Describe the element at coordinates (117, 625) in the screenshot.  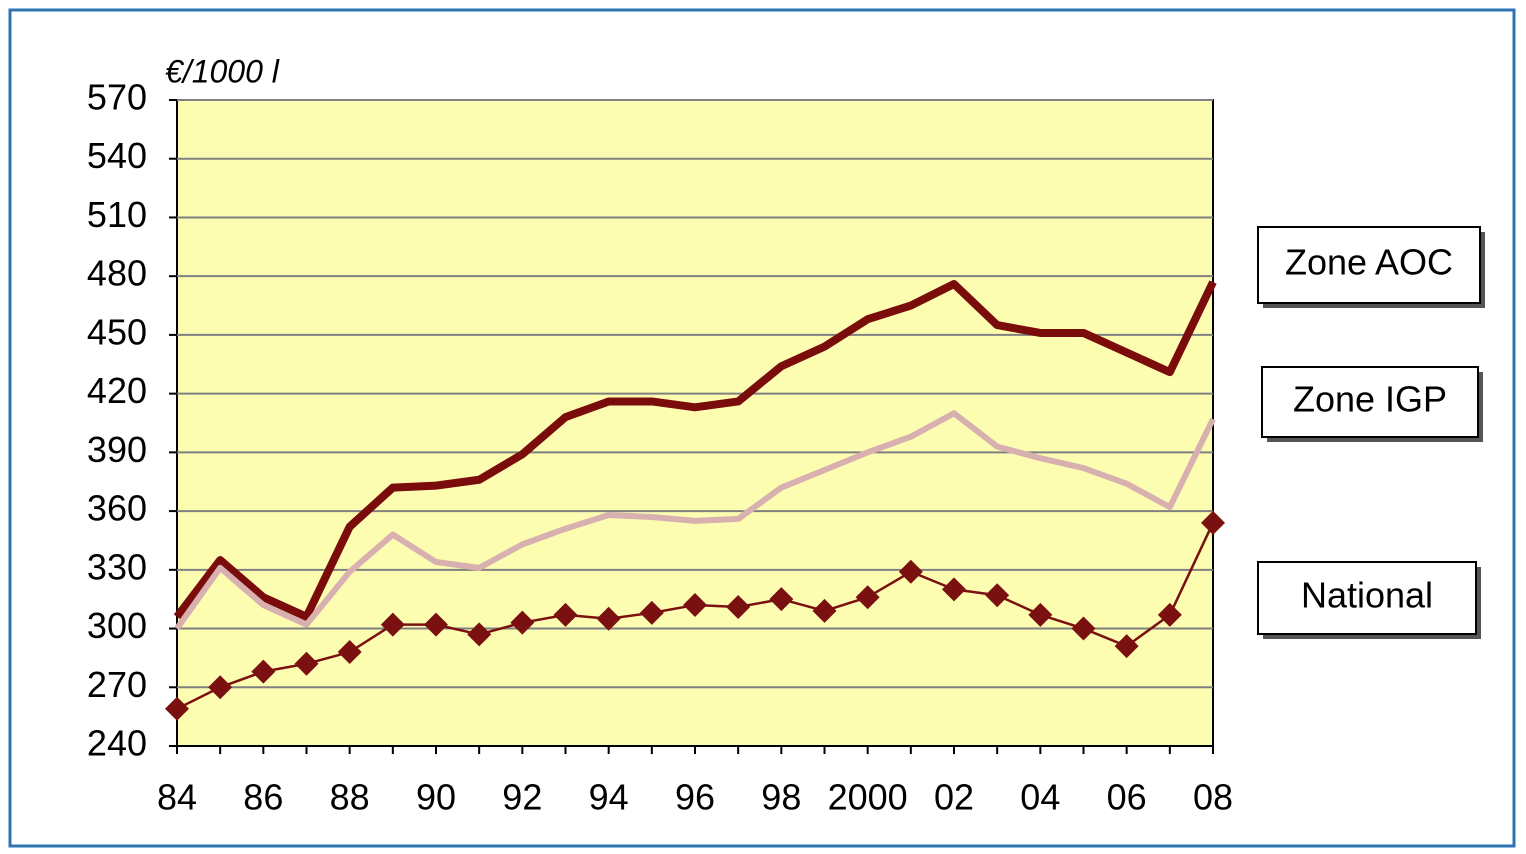
I see `y-tick-label: 300` at that location.